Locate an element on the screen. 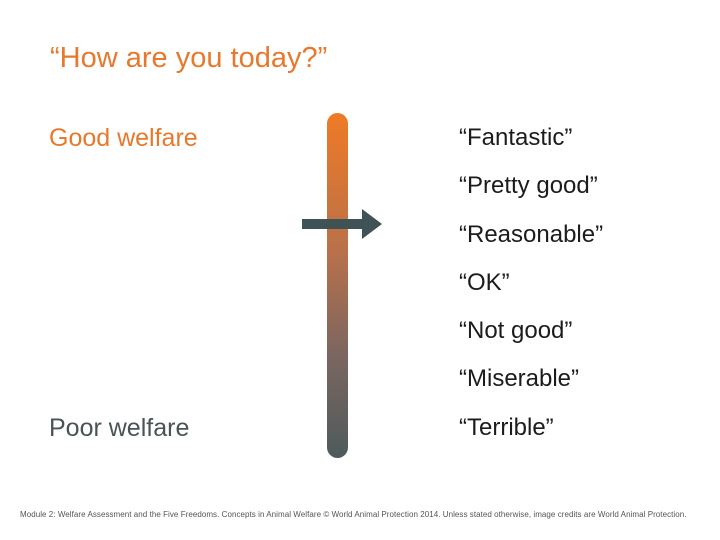 The width and height of the screenshot is (720, 540). rating-item-miserable: “Miserable” is located at coordinates (519, 379).